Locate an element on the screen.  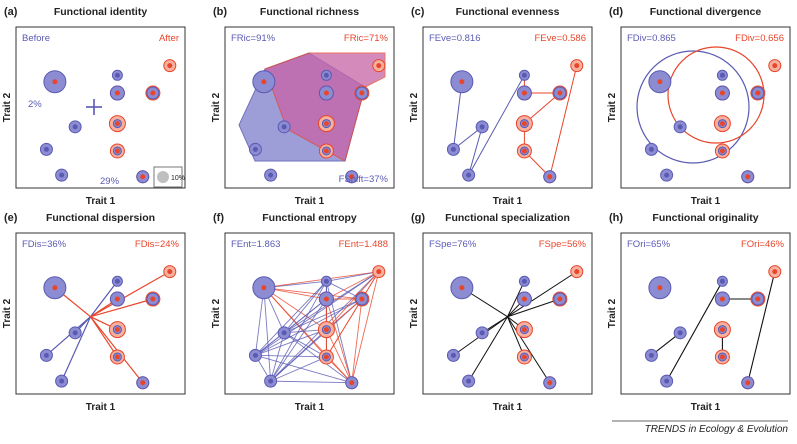
panel-title: Functional richness is located at coordinates (309, 12).